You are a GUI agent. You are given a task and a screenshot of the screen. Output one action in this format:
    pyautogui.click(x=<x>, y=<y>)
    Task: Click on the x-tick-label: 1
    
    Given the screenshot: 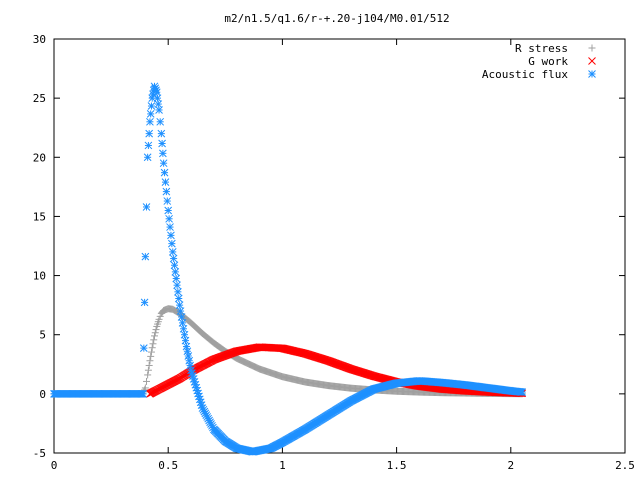 What is the action you would take?
    pyautogui.click(x=282, y=465)
    